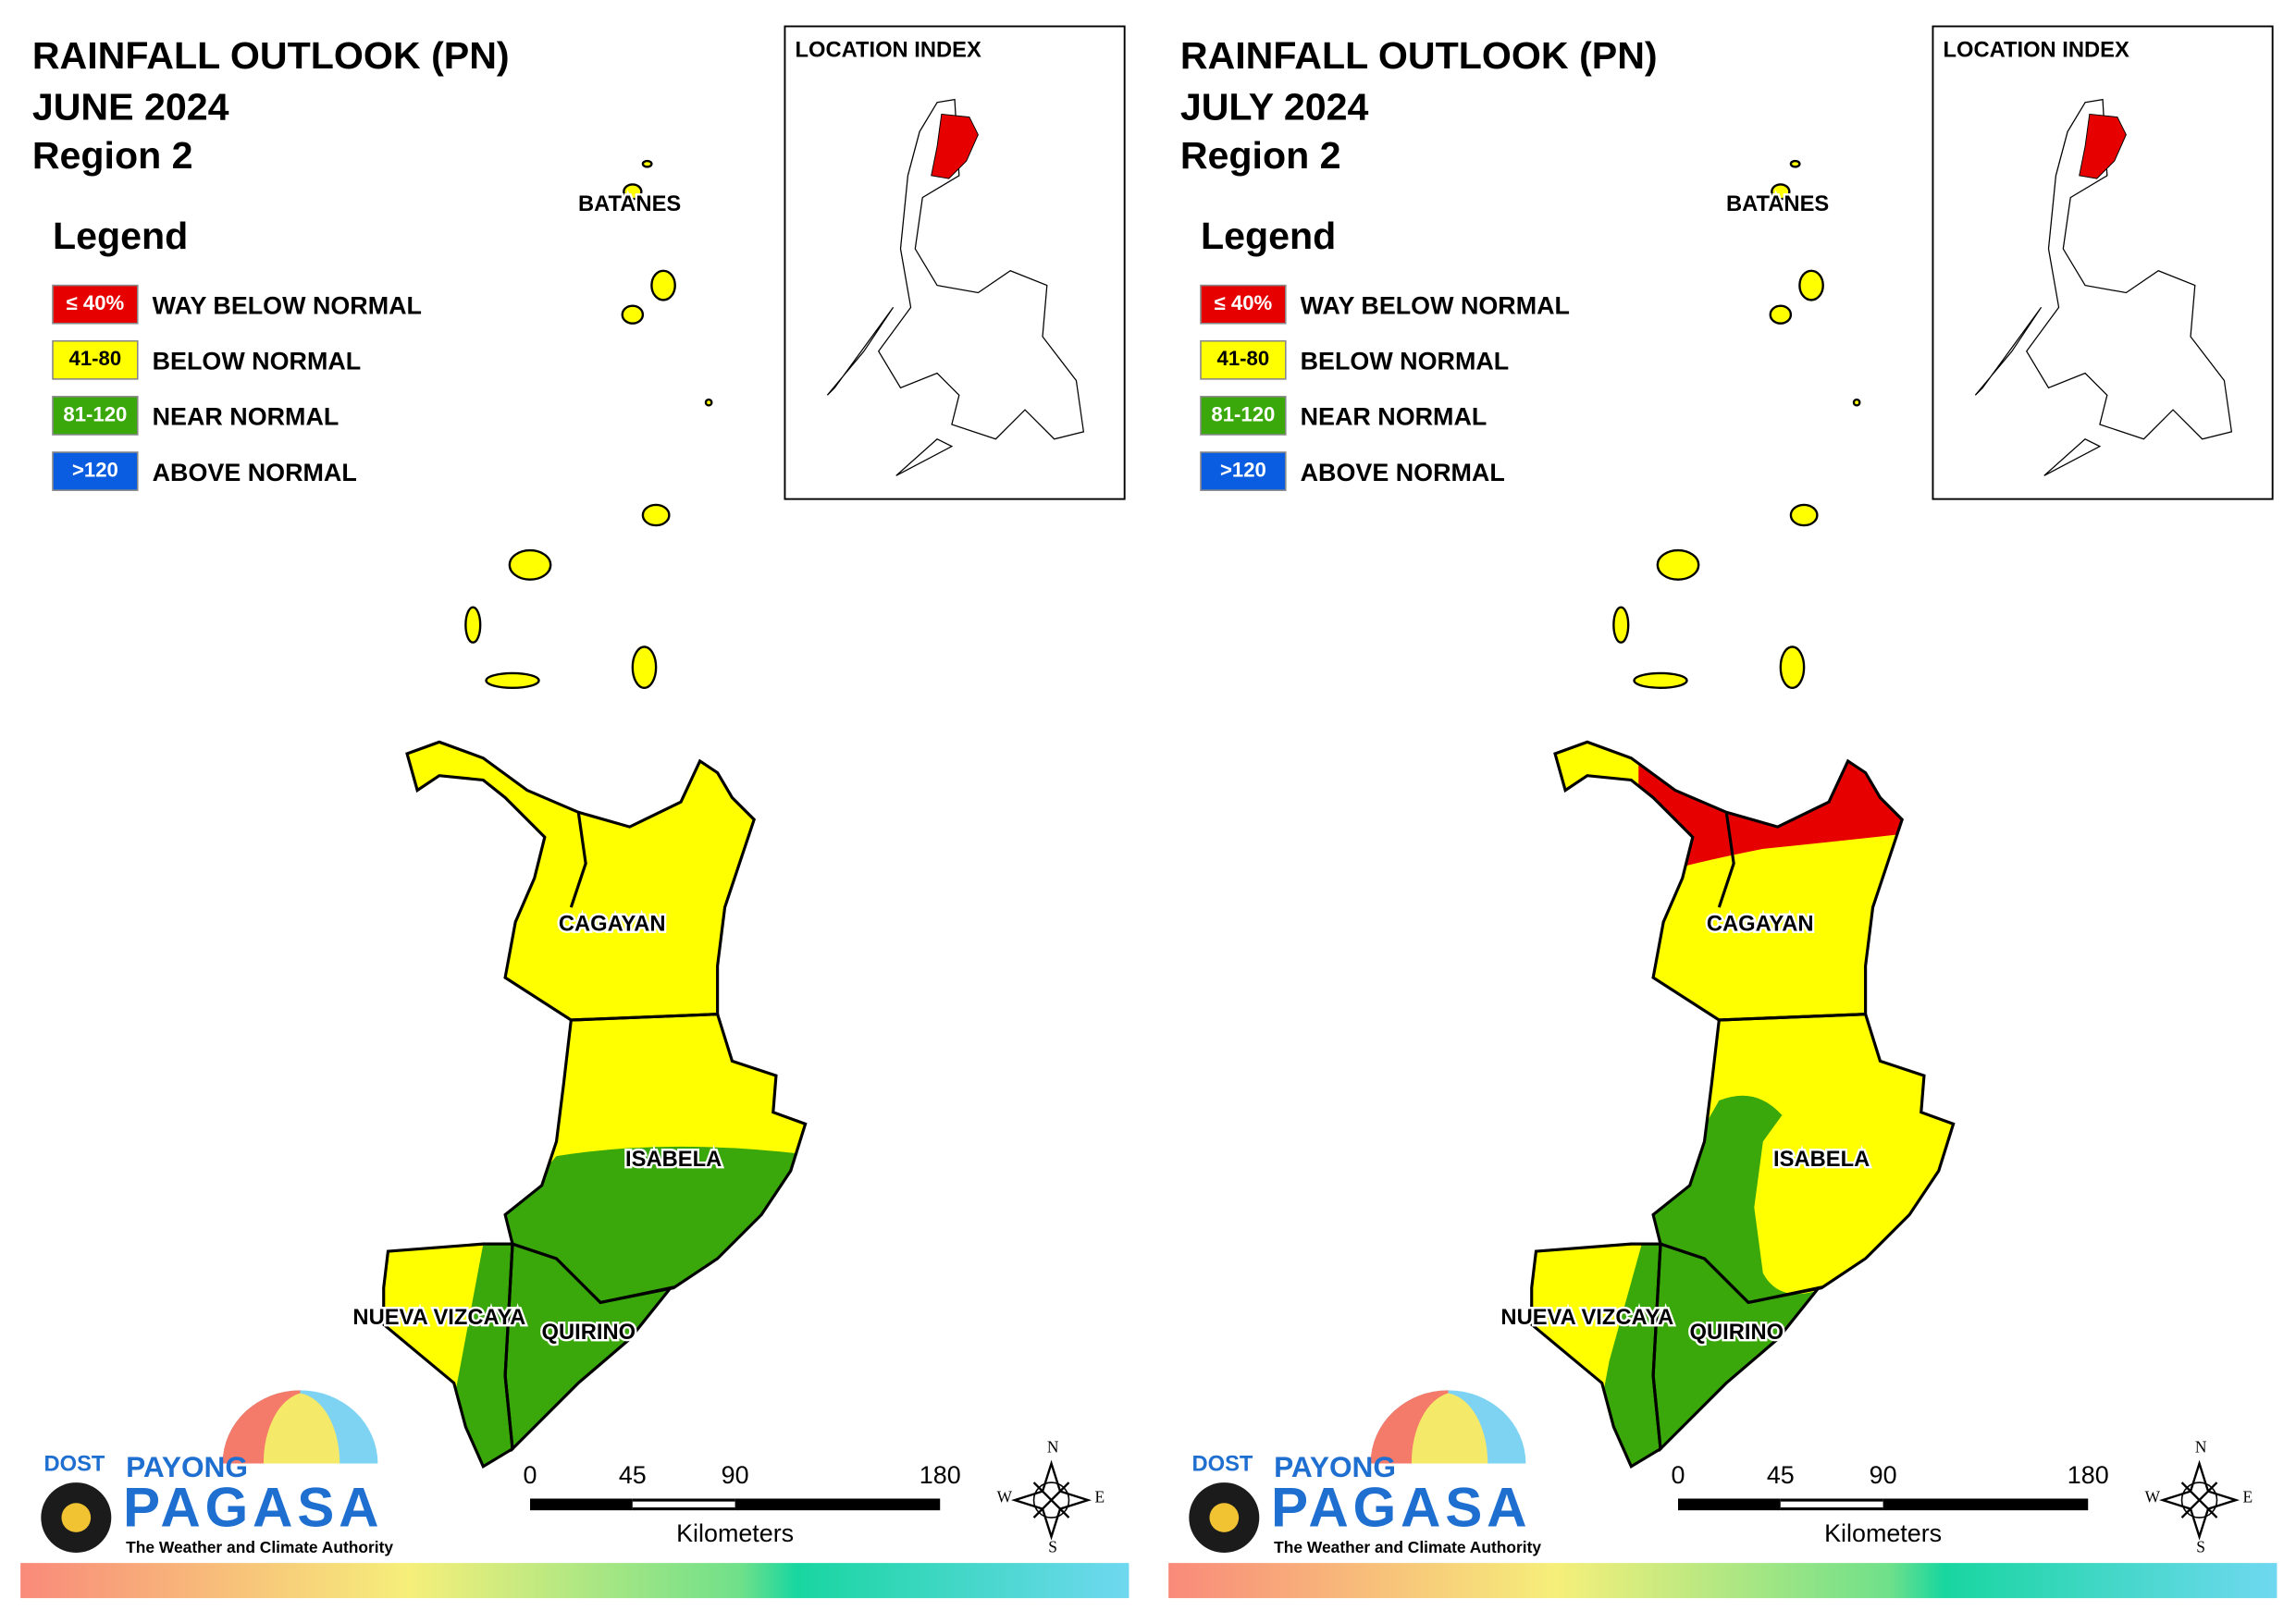 This screenshot has width=2296, height=1623. I want to click on compass-letter: E, so click(1099, 1496).